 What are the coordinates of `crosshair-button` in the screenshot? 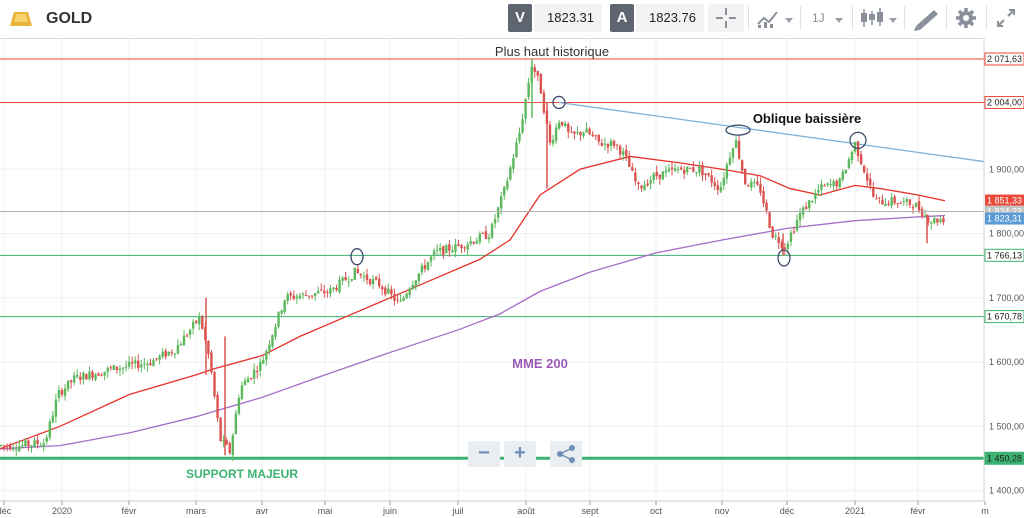 It's located at (726, 18).